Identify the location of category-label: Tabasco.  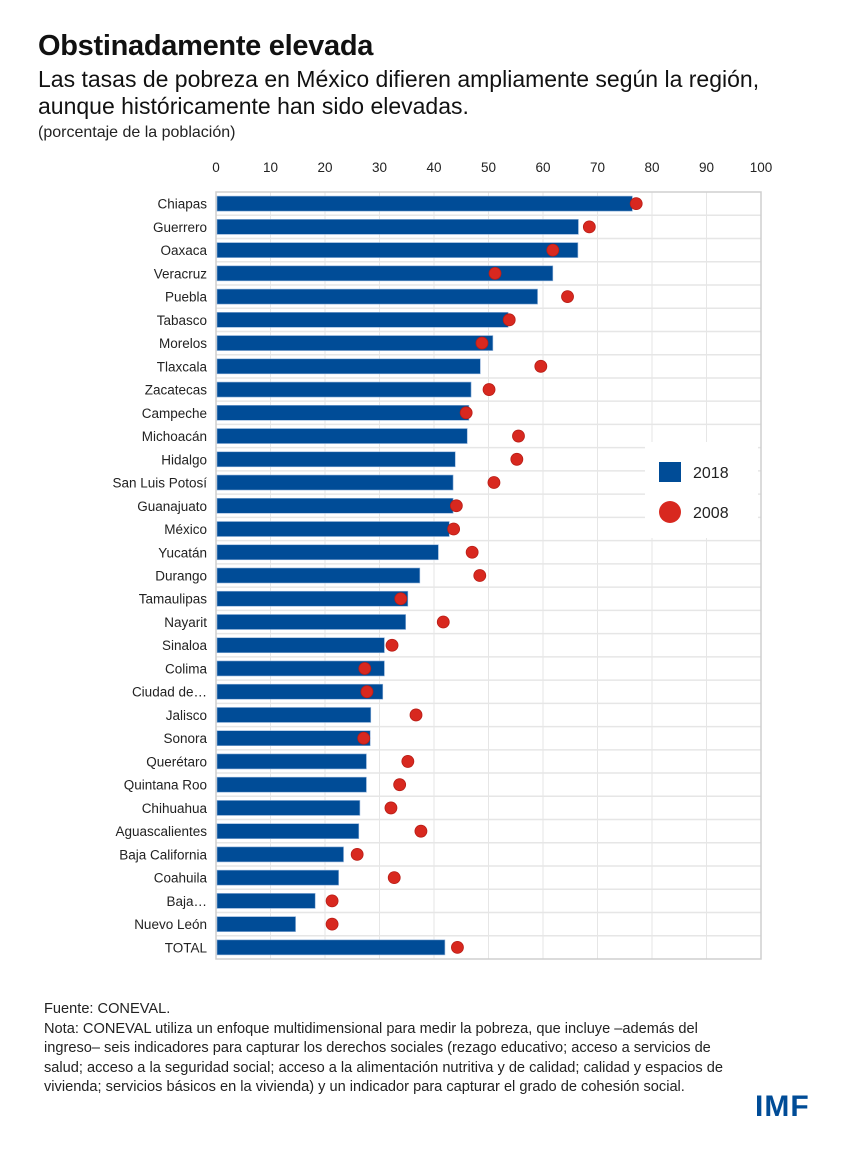
(182, 320).